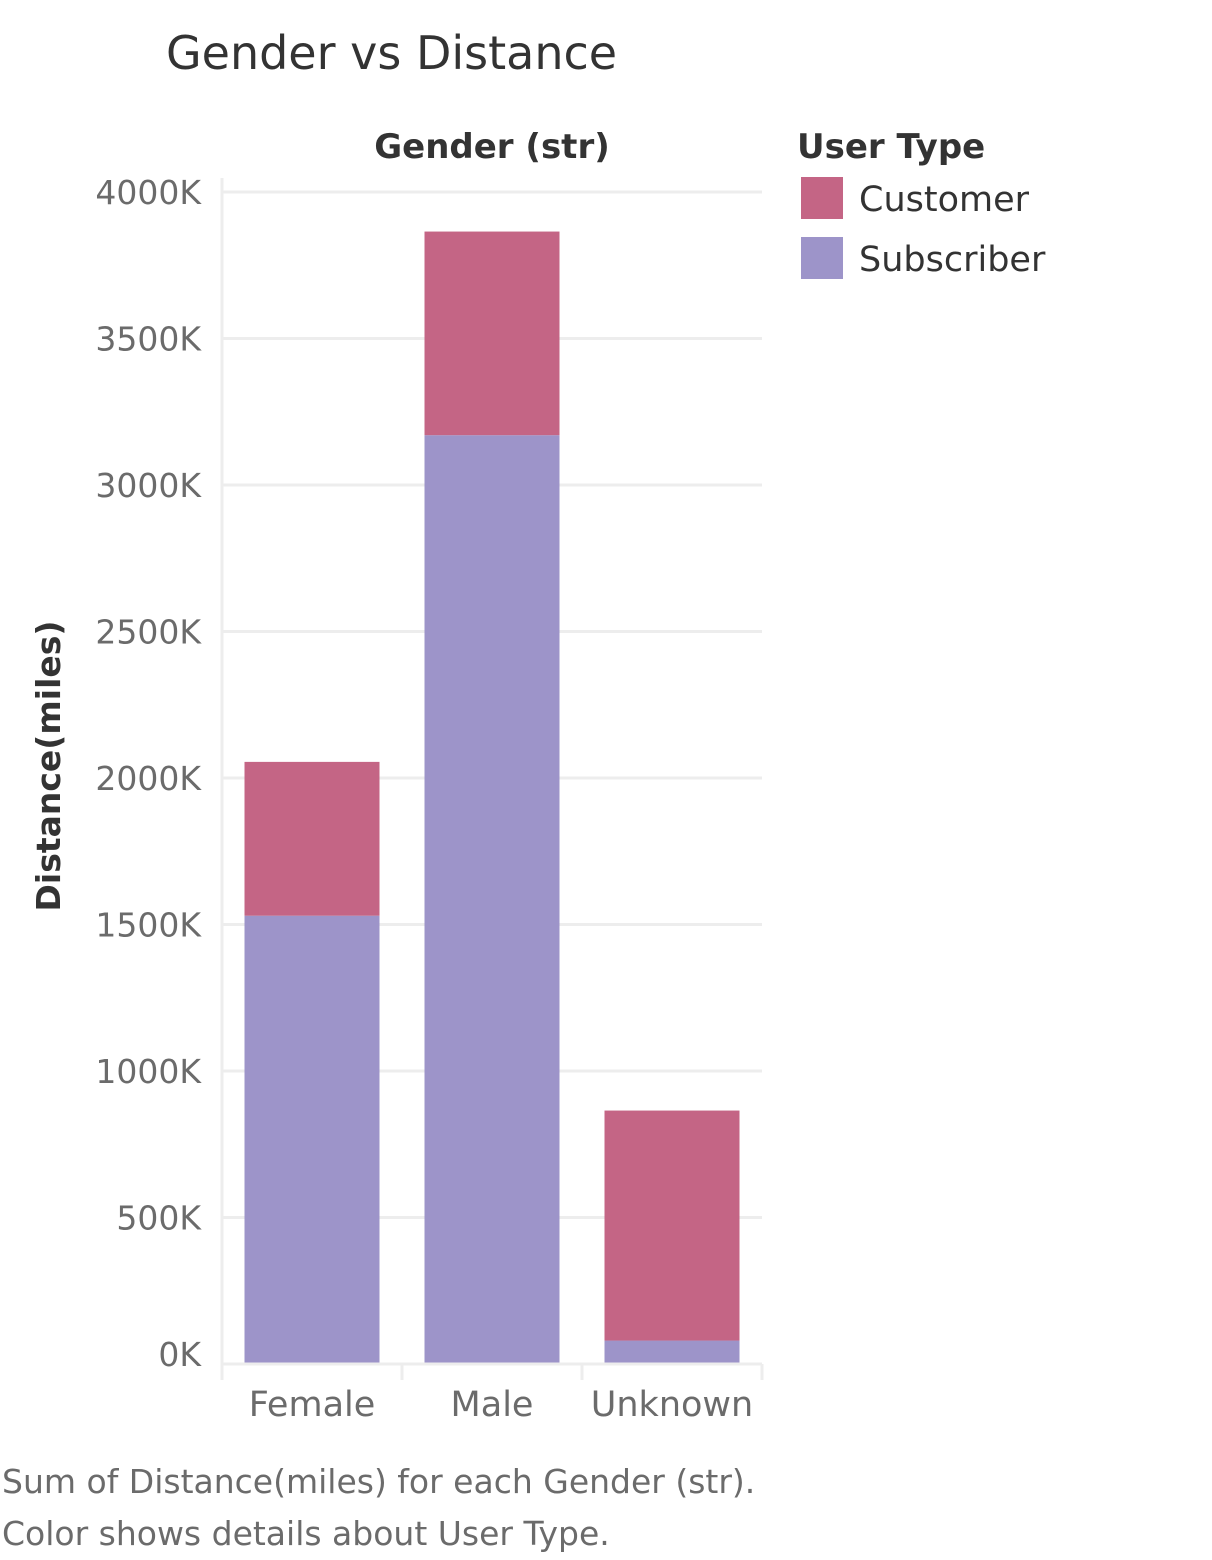 This screenshot has width=1212, height=1560. Describe the element at coordinates (944, 200) in the screenshot. I see `legend-label-customer: Customer` at that location.